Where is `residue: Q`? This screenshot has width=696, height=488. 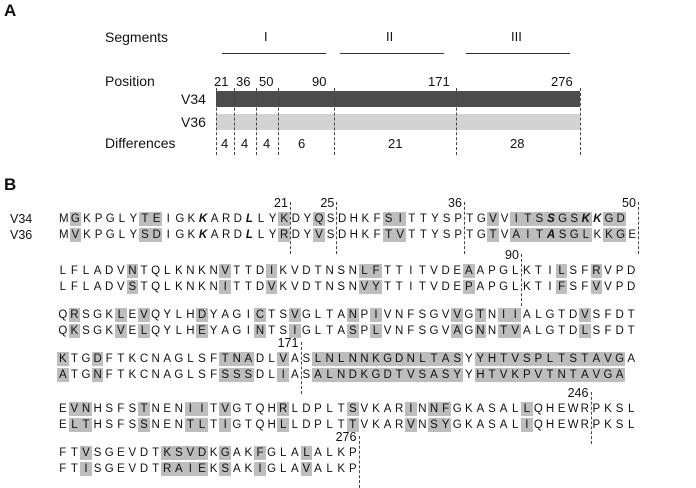
residue: Q is located at coordinates (260, 409).